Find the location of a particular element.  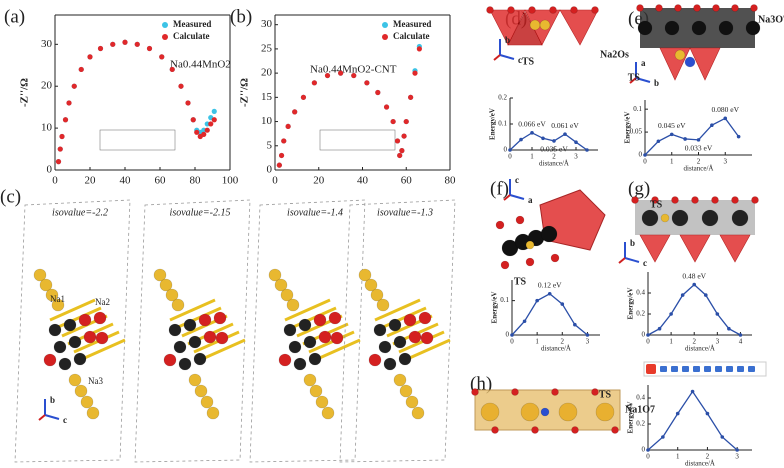

x-tick-label: 20 is located at coordinates (91, 181).